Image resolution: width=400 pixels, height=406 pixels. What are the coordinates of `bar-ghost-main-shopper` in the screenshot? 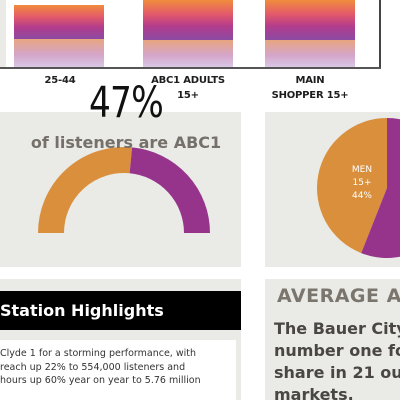 It's located at (310, 53).